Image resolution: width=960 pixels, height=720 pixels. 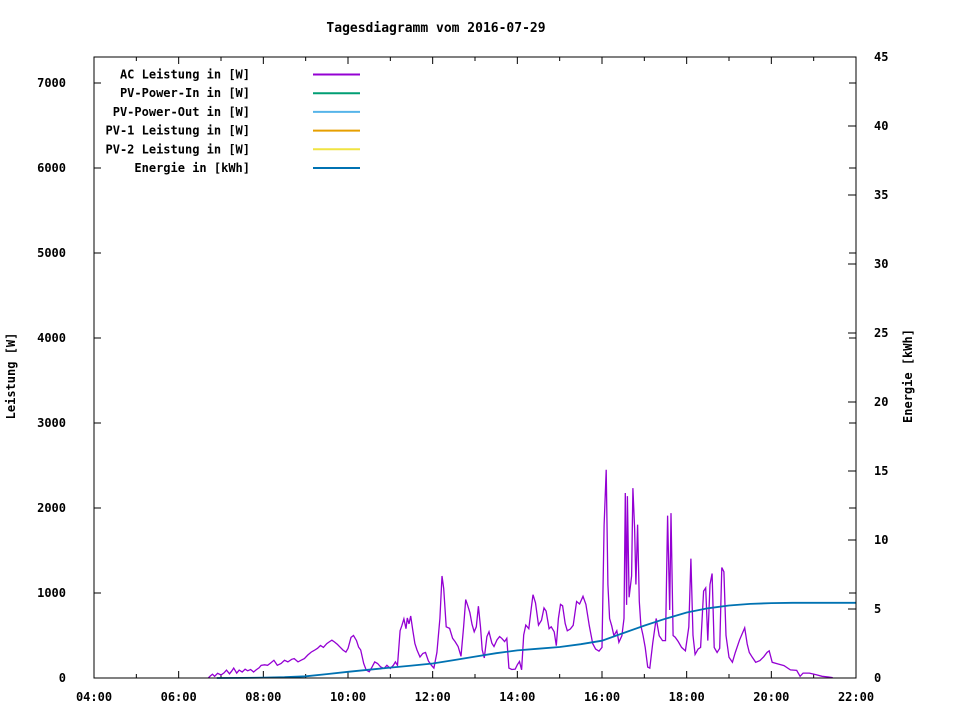 I want to click on y-left-tick-label: 6000, so click(x=51, y=168).